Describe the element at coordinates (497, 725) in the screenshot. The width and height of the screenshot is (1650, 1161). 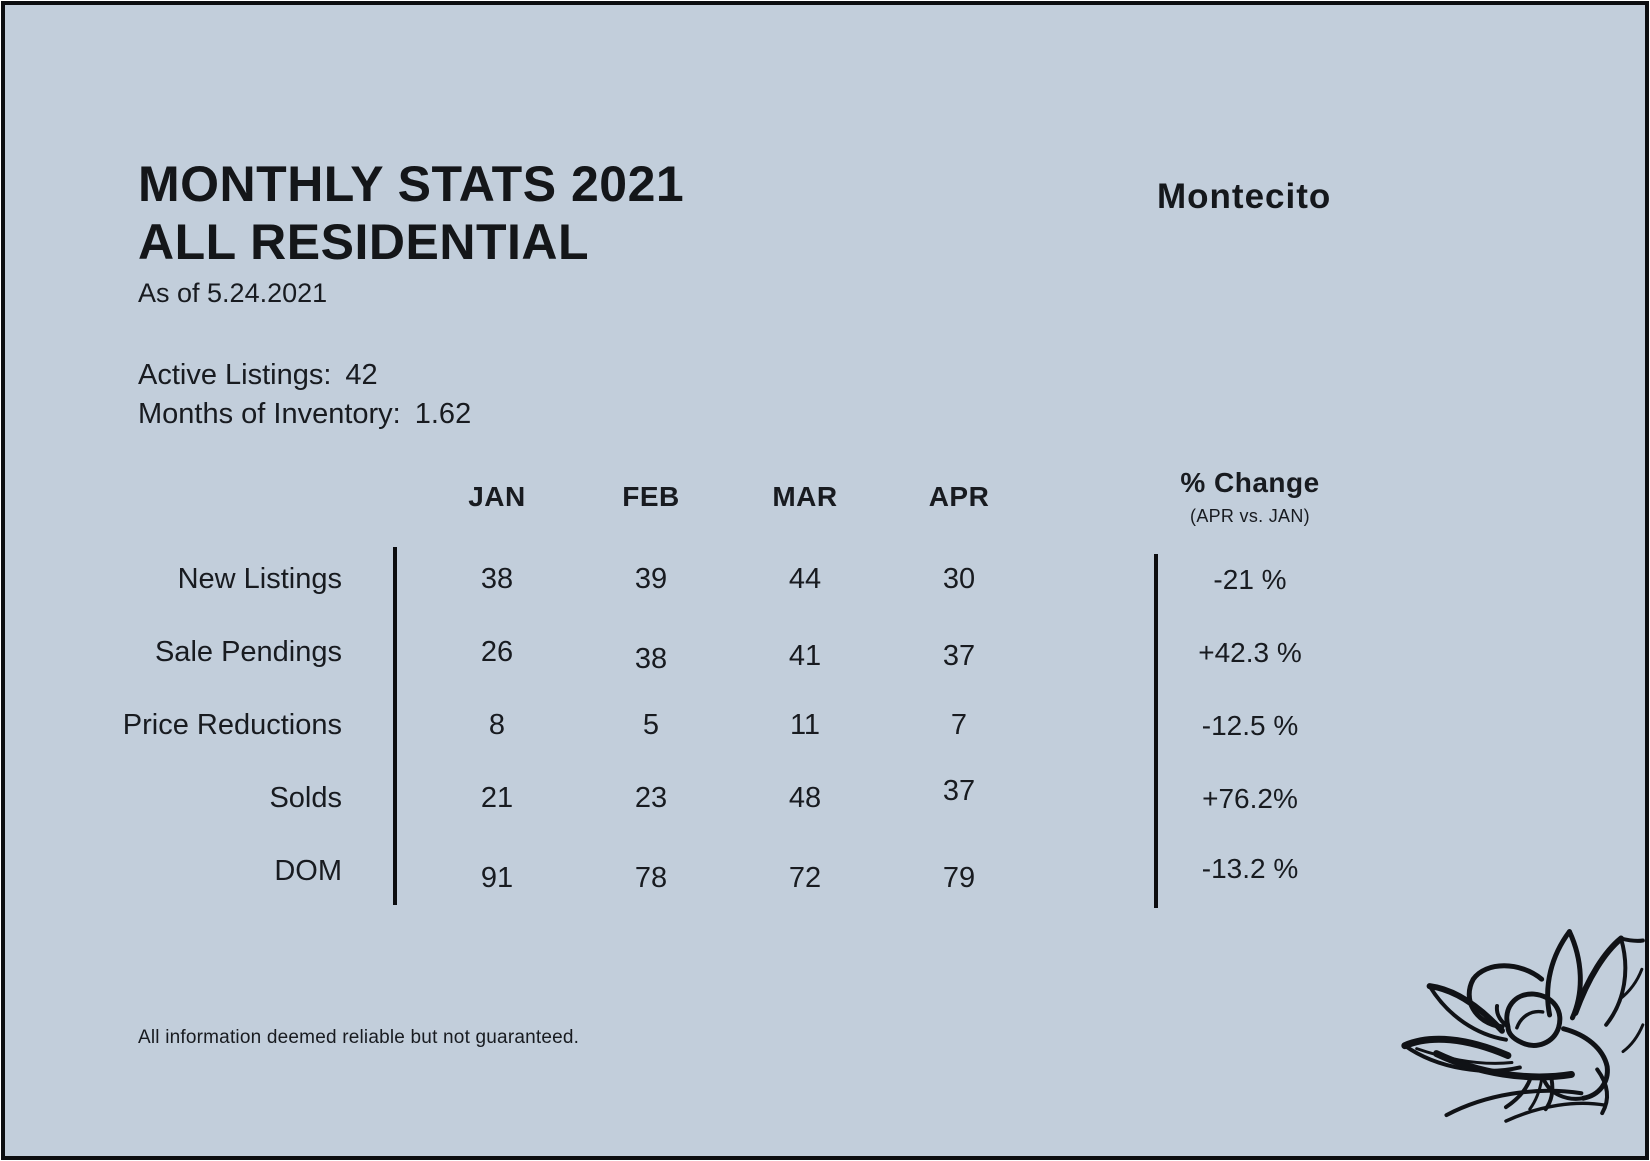
I see `table-cell-value: 8` at that location.